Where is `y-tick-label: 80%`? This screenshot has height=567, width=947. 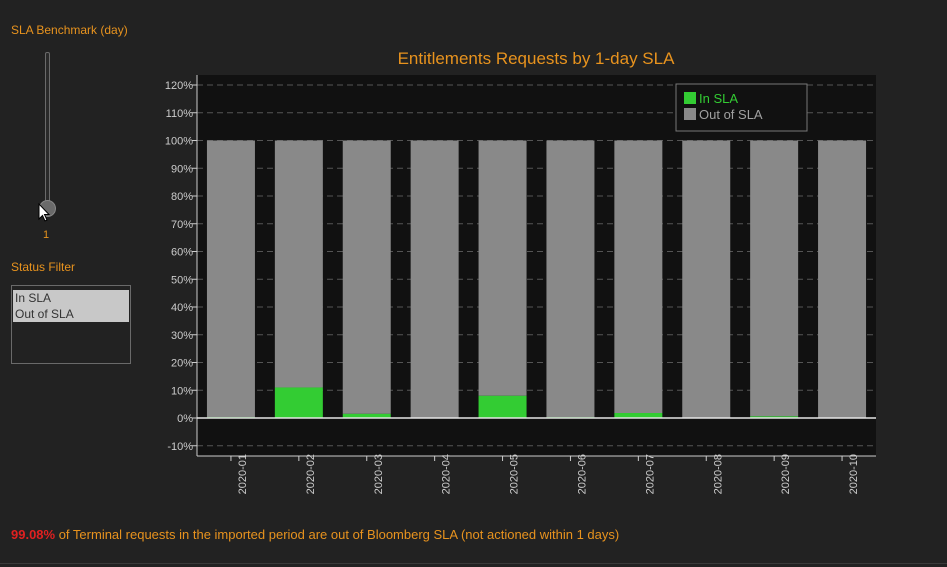
y-tick-label: 80% is located at coordinates (182, 197).